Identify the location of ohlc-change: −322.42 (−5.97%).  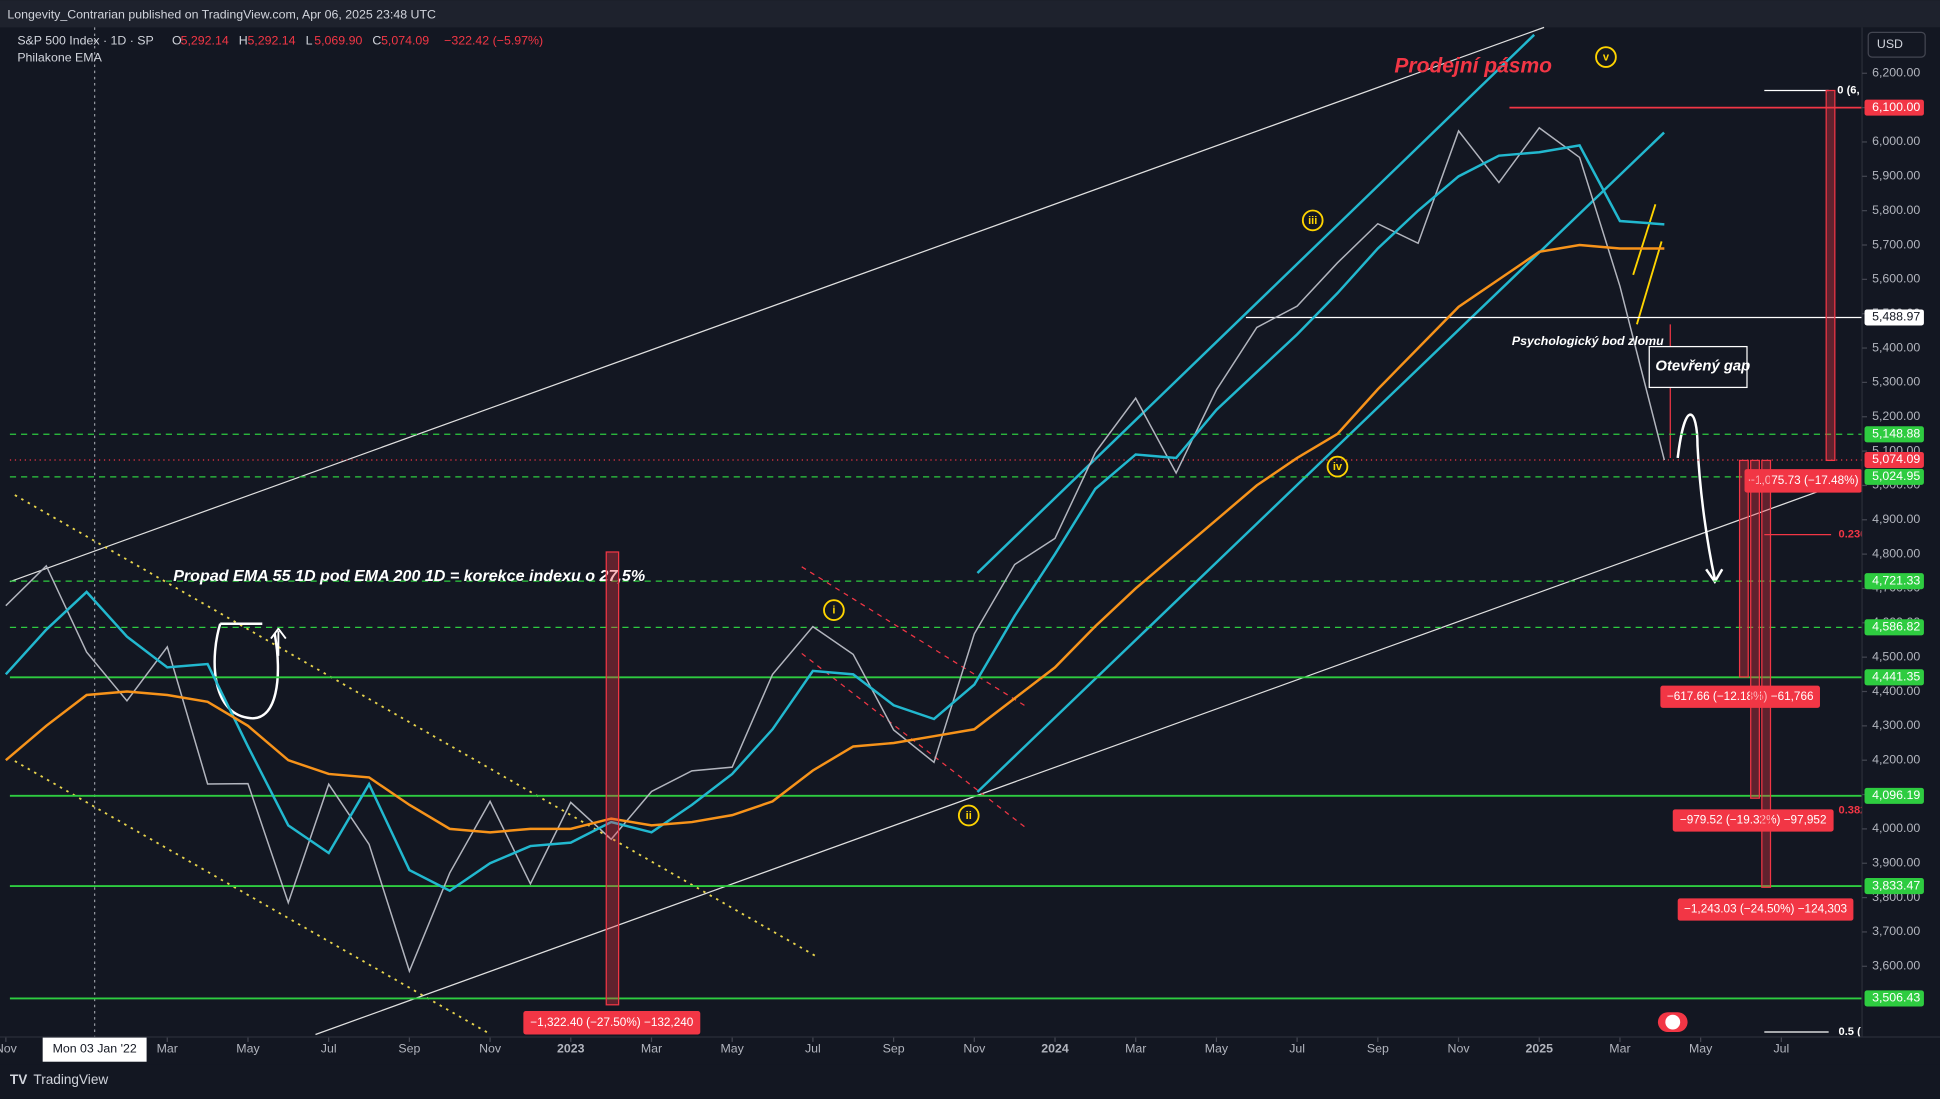
(493, 40).